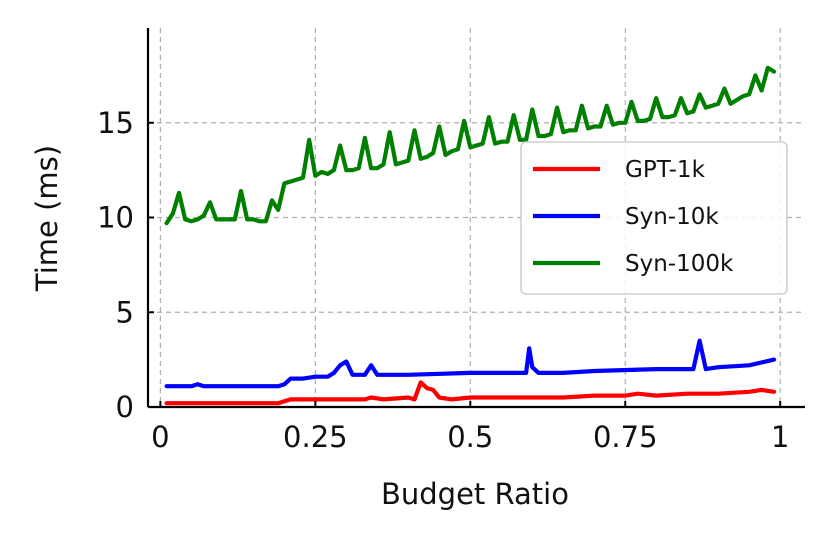  I want to click on y-tick-label: 5, so click(125, 312).